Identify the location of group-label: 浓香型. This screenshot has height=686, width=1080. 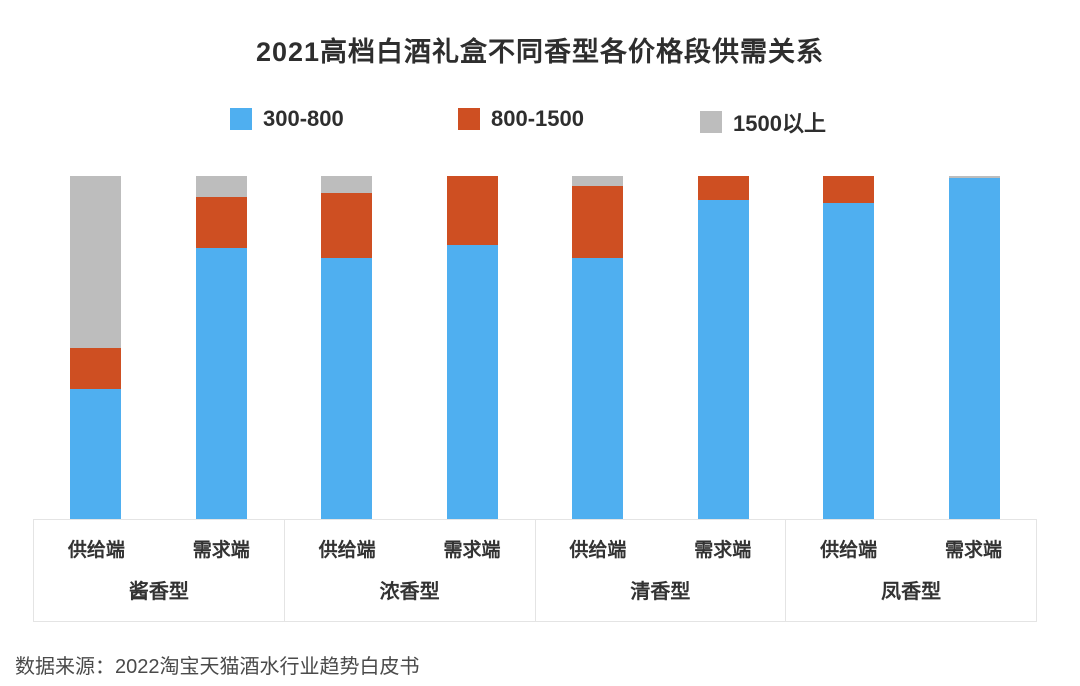
(409, 592).